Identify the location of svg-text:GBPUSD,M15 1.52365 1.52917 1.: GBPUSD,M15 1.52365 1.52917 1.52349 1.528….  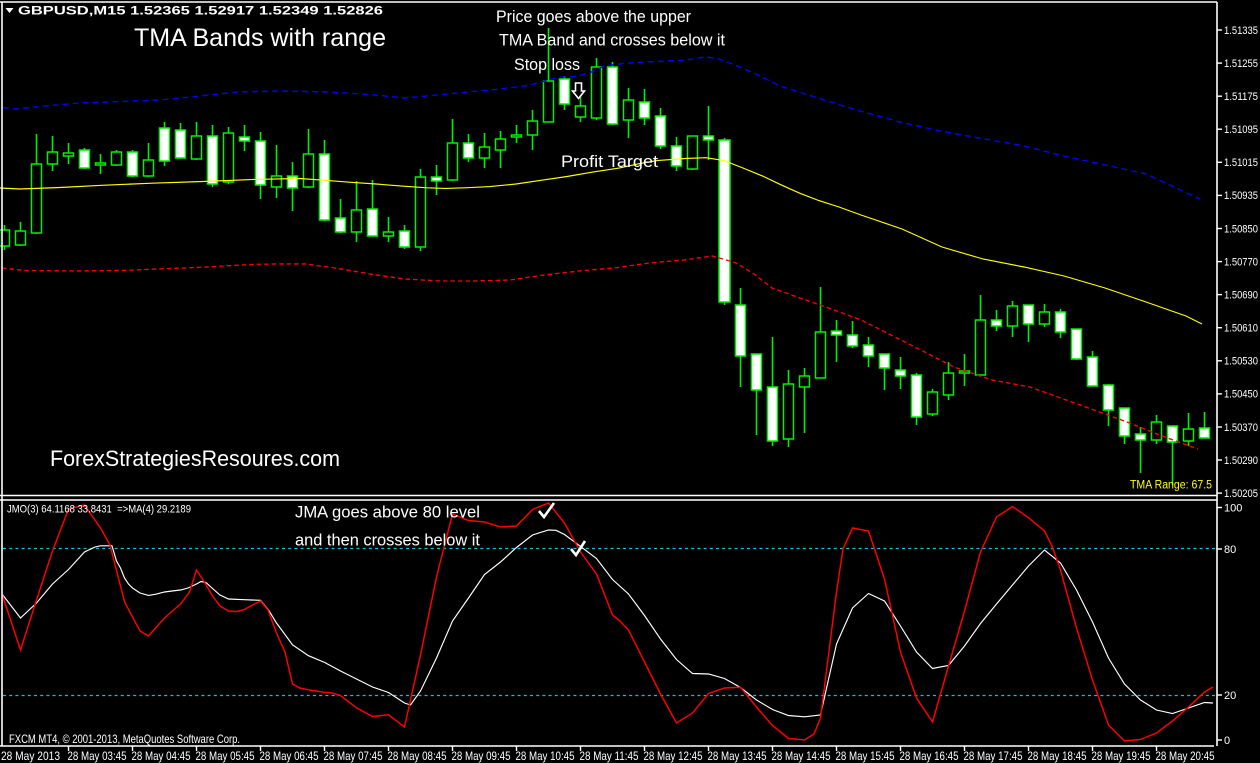
(200, 12).